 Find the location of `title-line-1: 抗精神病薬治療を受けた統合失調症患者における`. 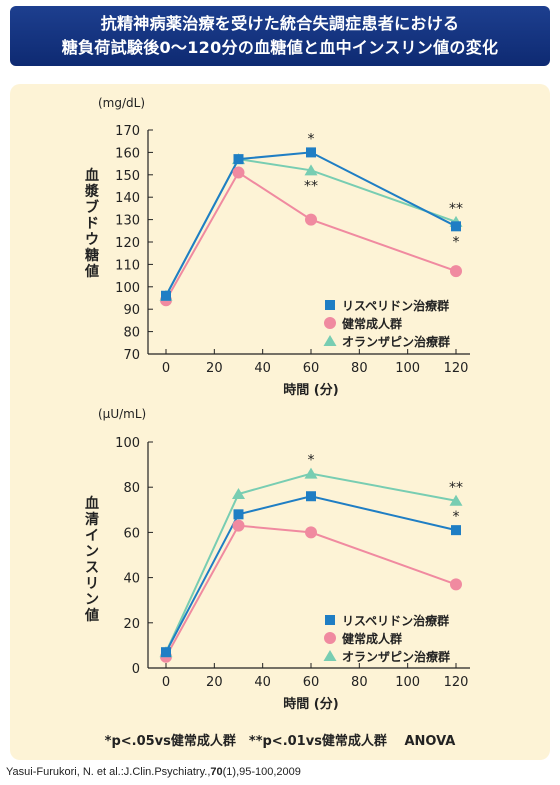

title-line-1: 抗精神病薬治療を受けた統合失調症患者における is located at coordinates (280, 23).